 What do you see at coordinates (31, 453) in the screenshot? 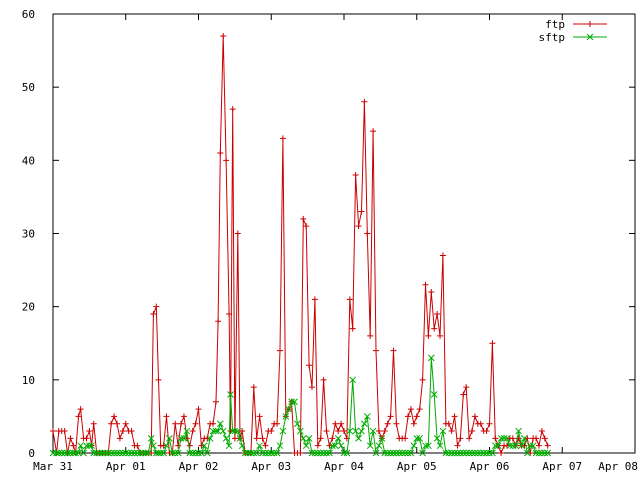
I see `y-tick-label: 0` at bounding box center [31, 453].